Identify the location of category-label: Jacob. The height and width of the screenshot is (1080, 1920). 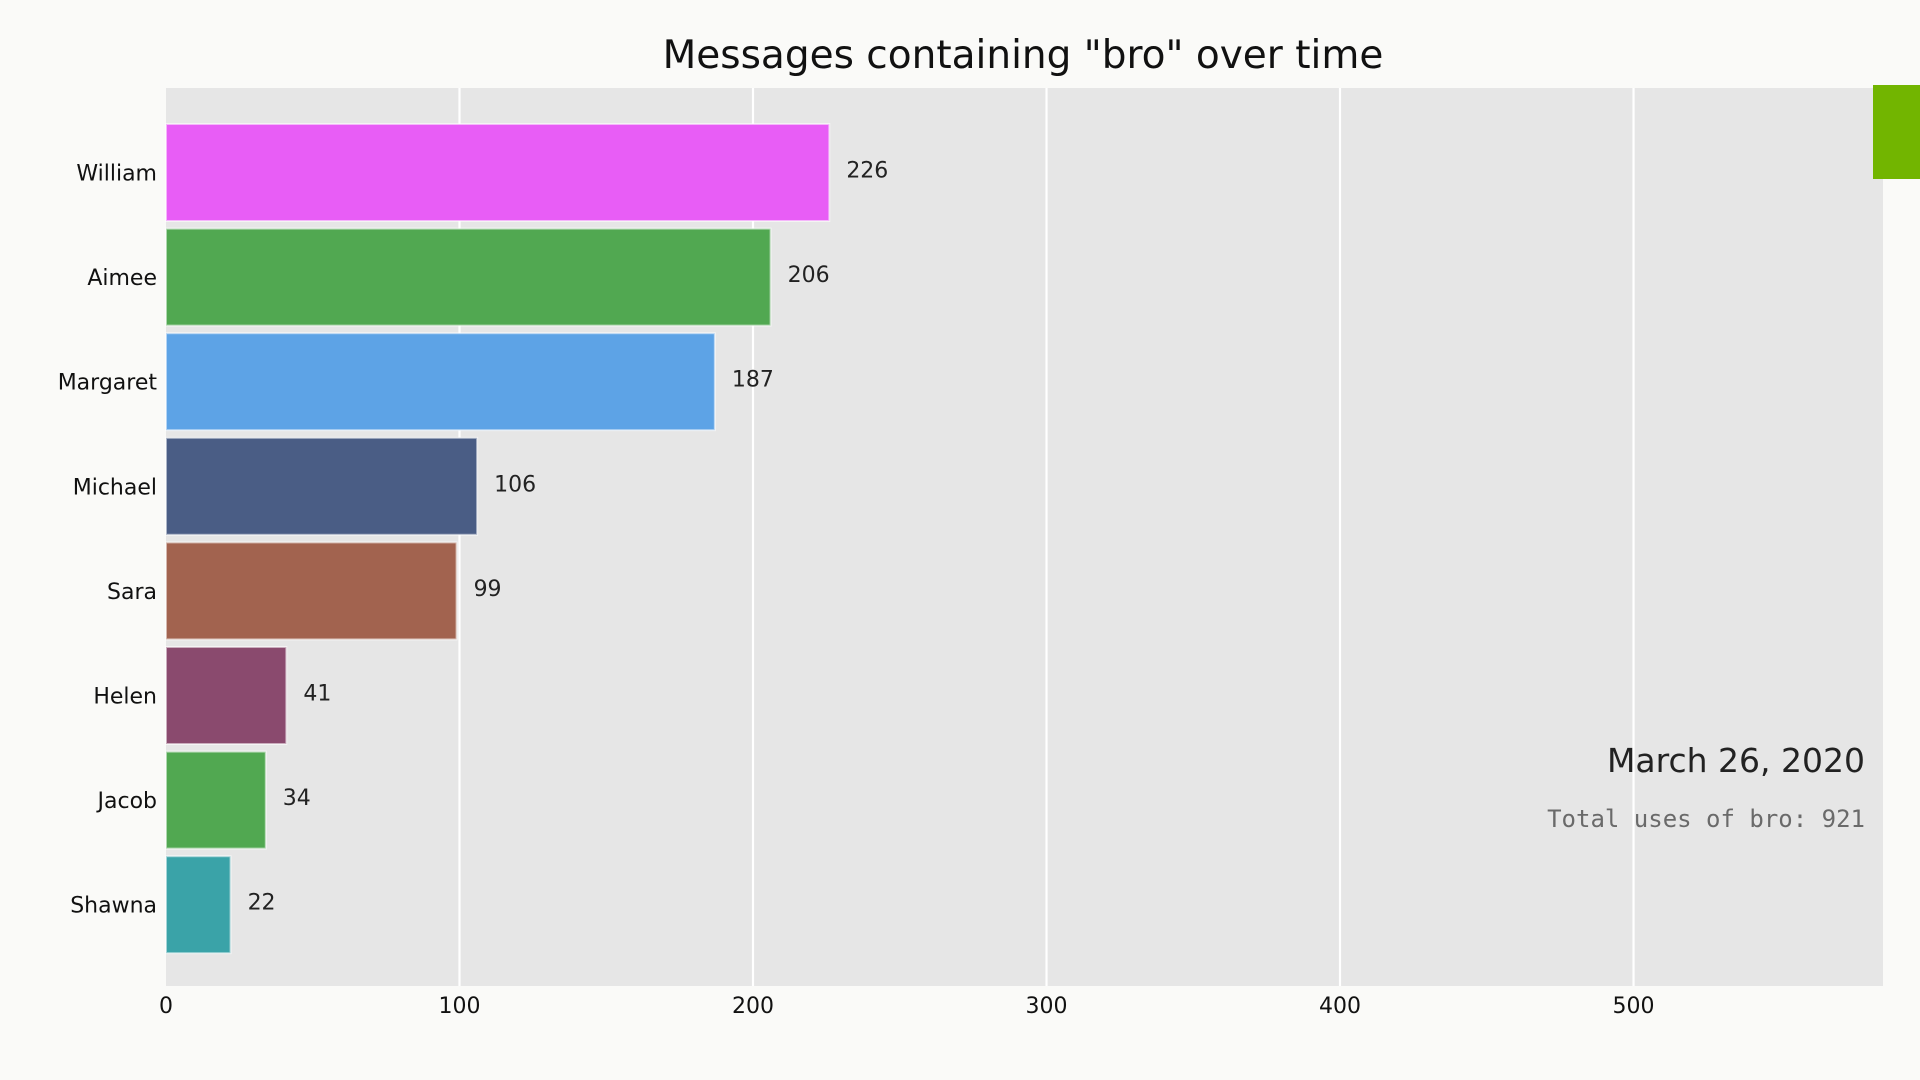
(127, 801).